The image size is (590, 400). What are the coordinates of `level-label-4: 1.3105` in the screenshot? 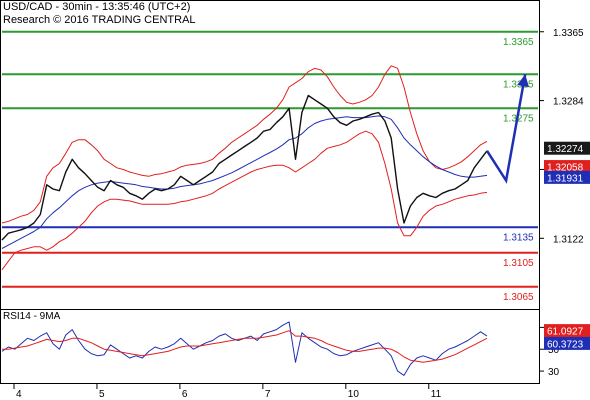 It's located at (518, 263).